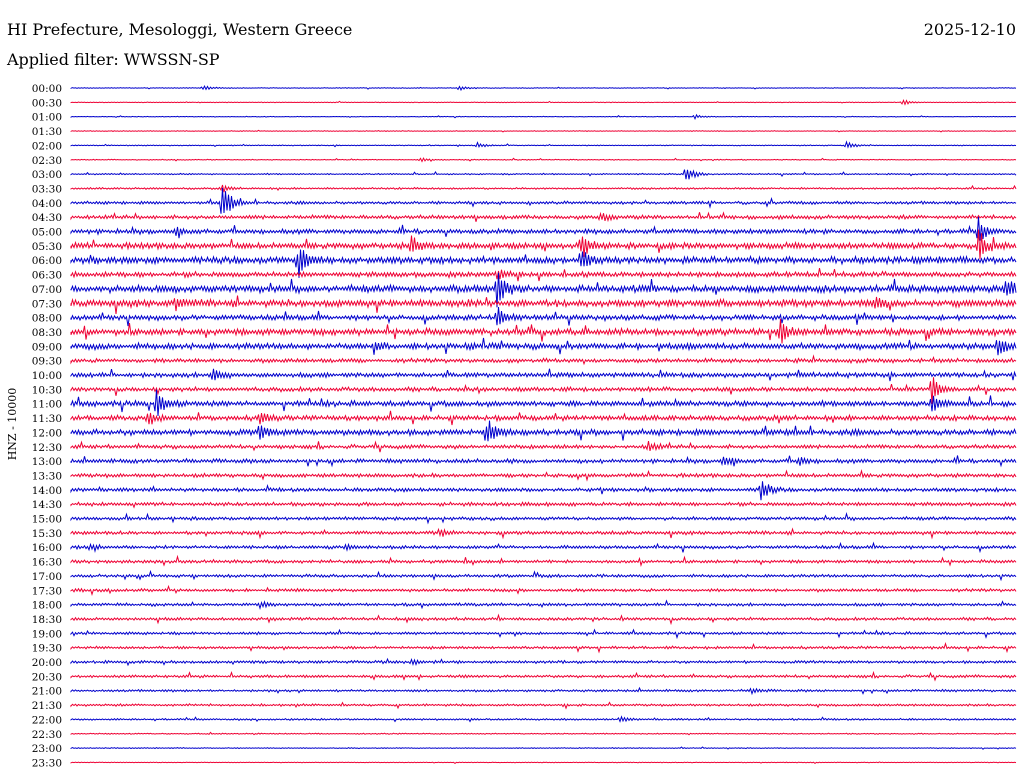 The height and width of the screenshot is (780, 1024). Describe the element at coordinates (180, 29) in the screenshot. I see `station-title: HI Prefecture, Mesologgi, Western Greece` at that location.